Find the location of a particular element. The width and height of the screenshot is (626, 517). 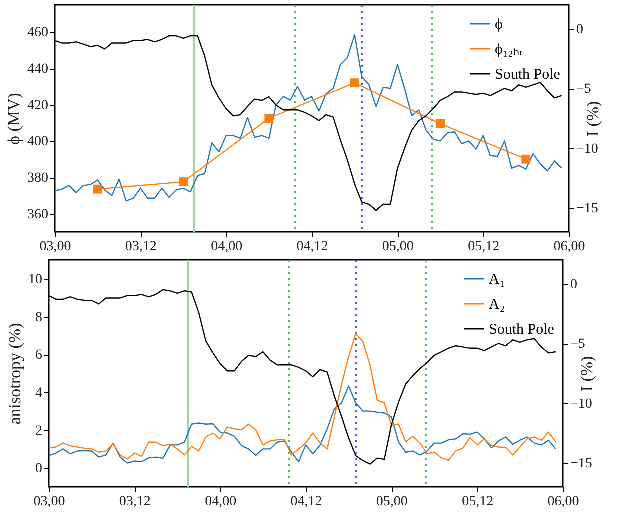

line-series is located at coordinates (302, 425).